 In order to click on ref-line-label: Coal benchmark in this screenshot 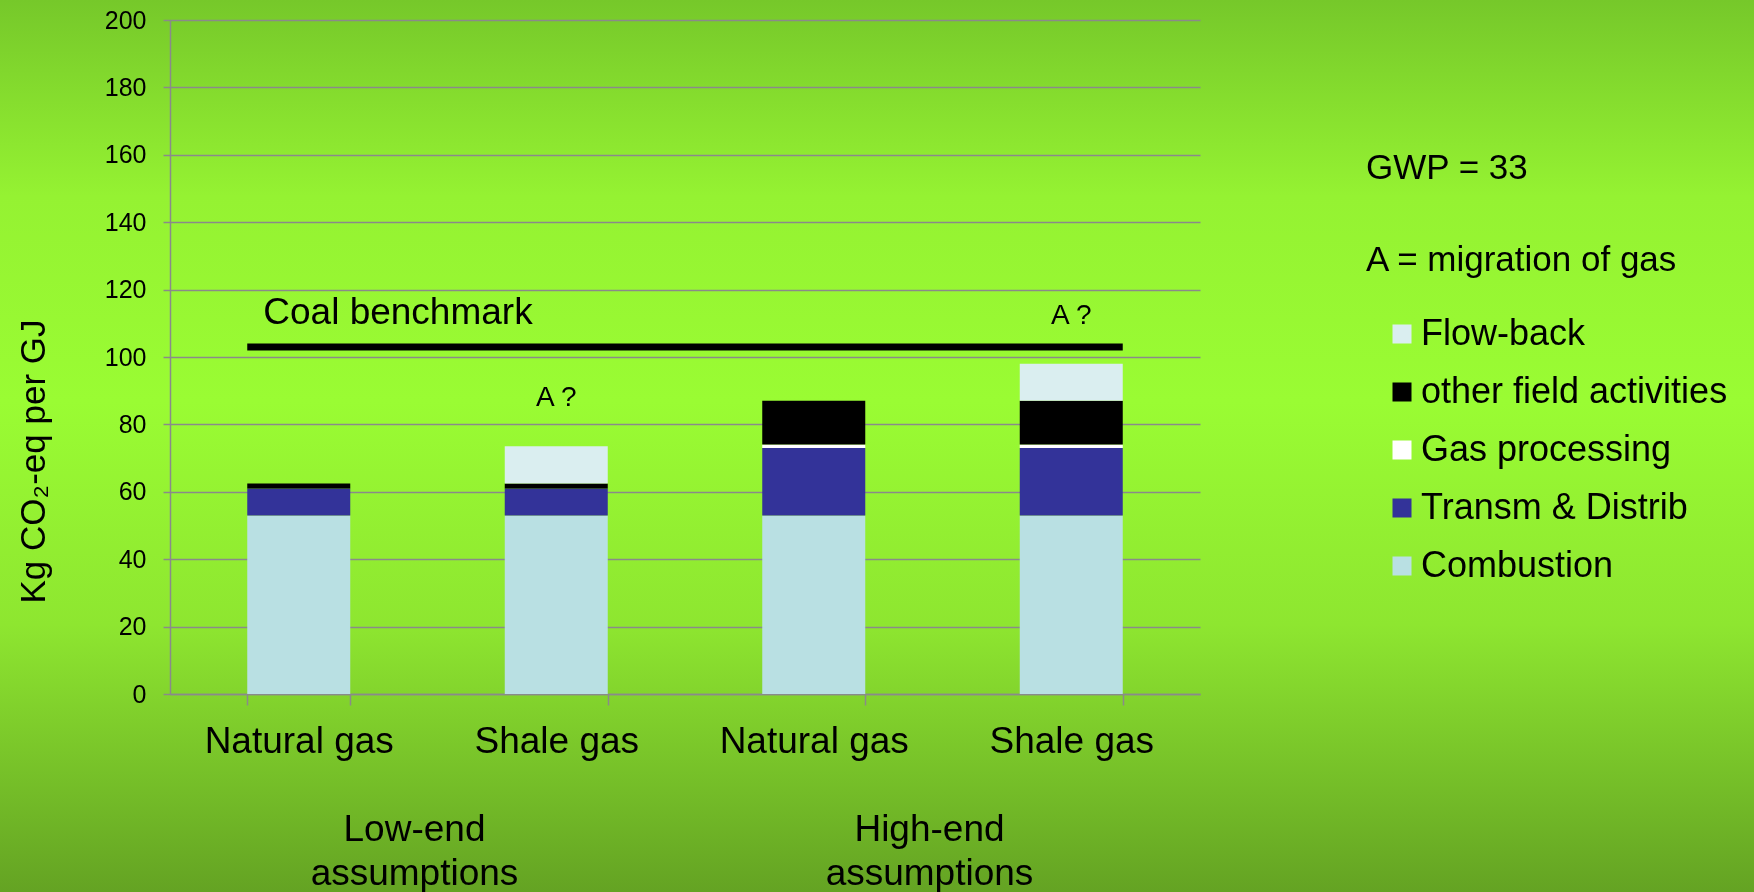, I will do `click(398, 311)`.